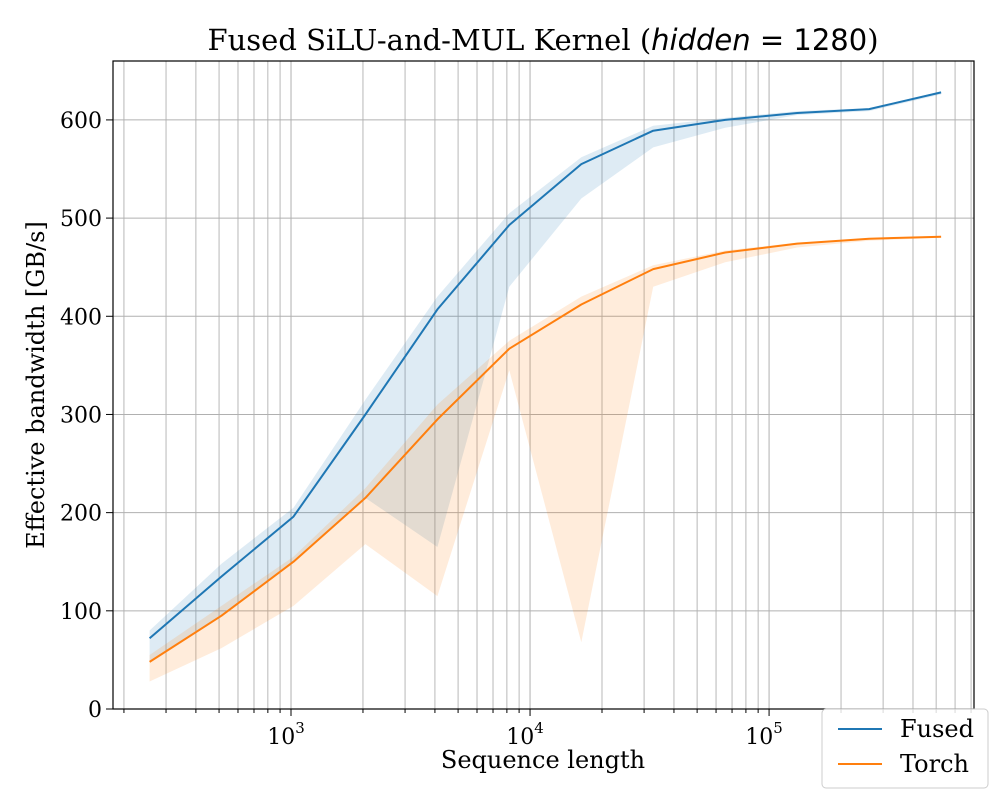 The height and width of the screenshot is (800, 1000). I want to click on x-tick-label: 10⁴, so click(525, 734).